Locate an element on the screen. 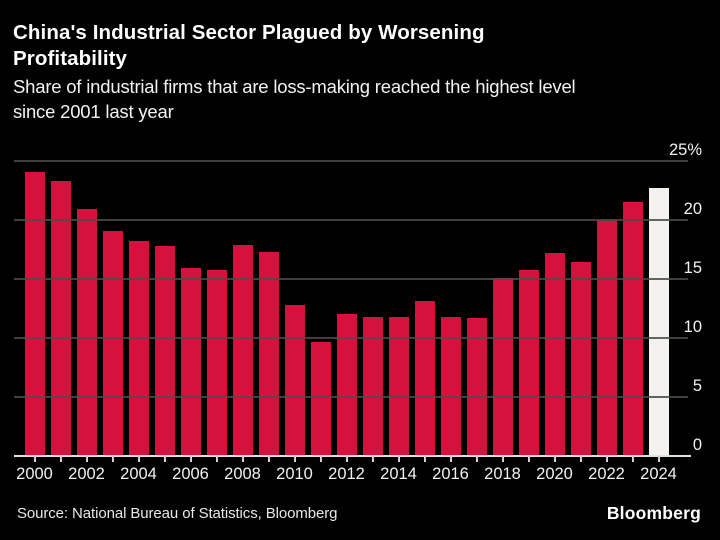 This screenshot has width=720, height=540. bar-2012 is located at coordinates (346, 385).